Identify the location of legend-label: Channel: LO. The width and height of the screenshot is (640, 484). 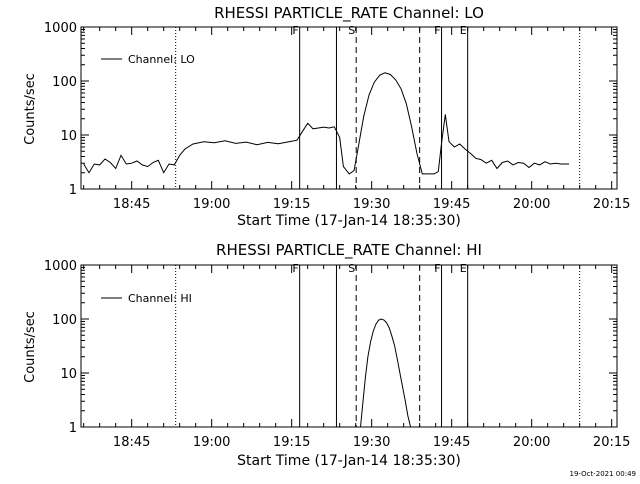
(161, 59).